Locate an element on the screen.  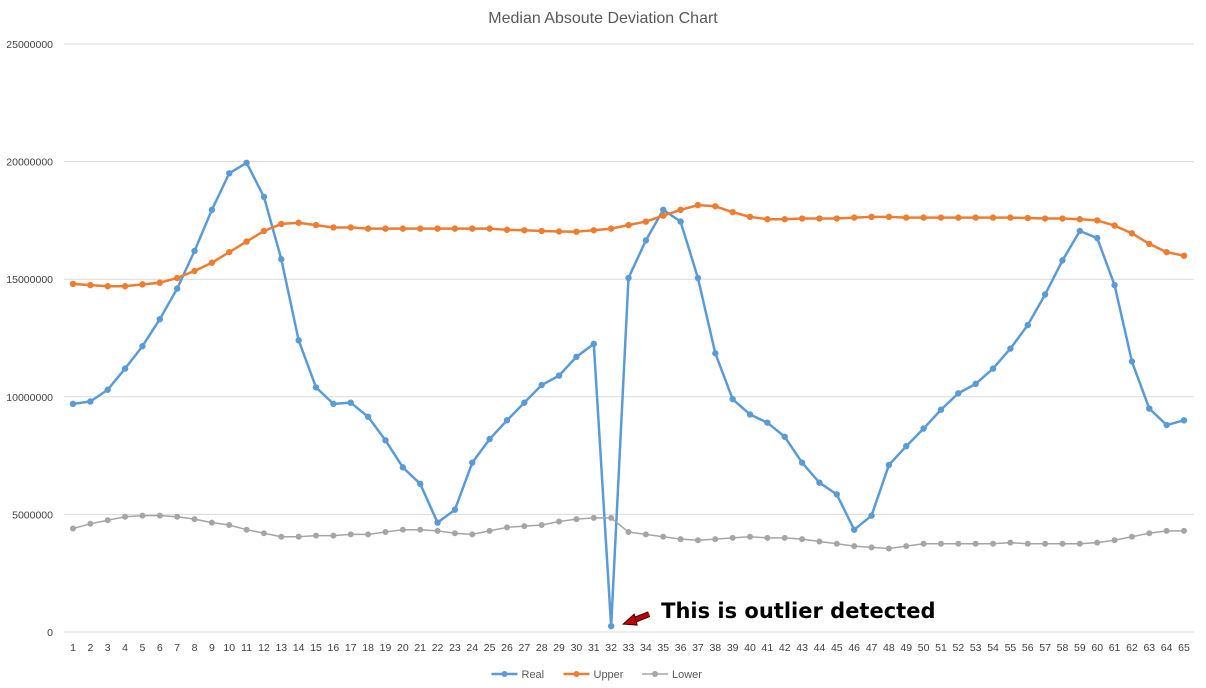
chart-title: Median Absoute Deviation Chart is located at coordinates (603, 18).